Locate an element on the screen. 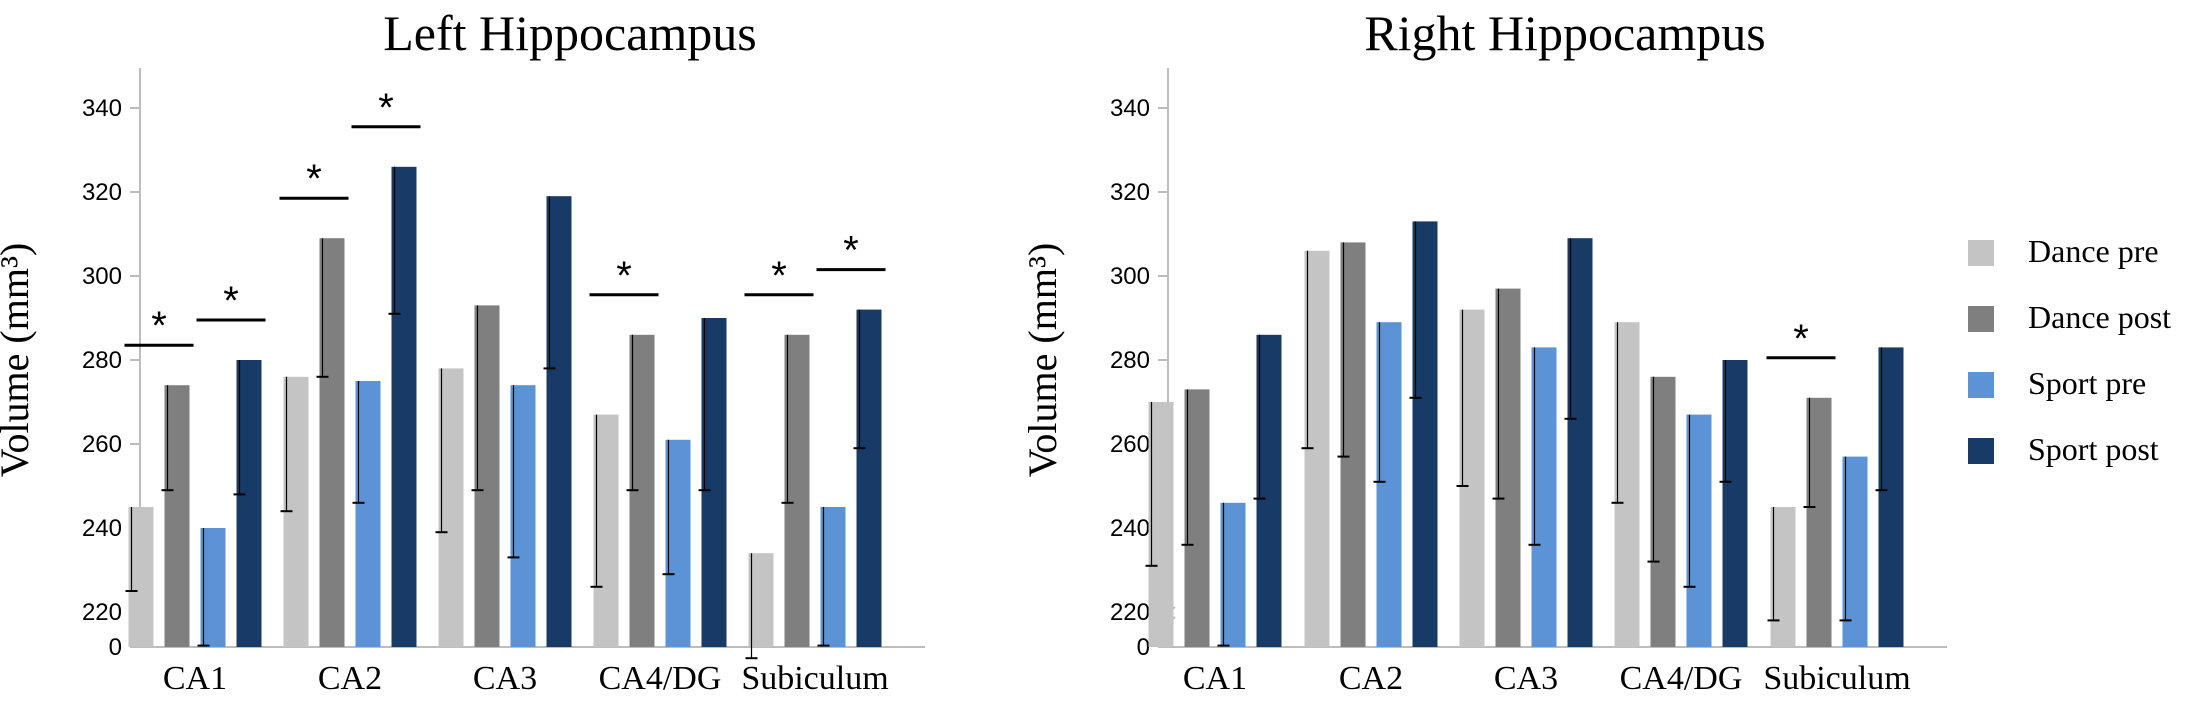 This screenshot has height=702, width=2205. legend: Dance pre Dance post Sport pre Sport post is located at coordinates (2069, 350).